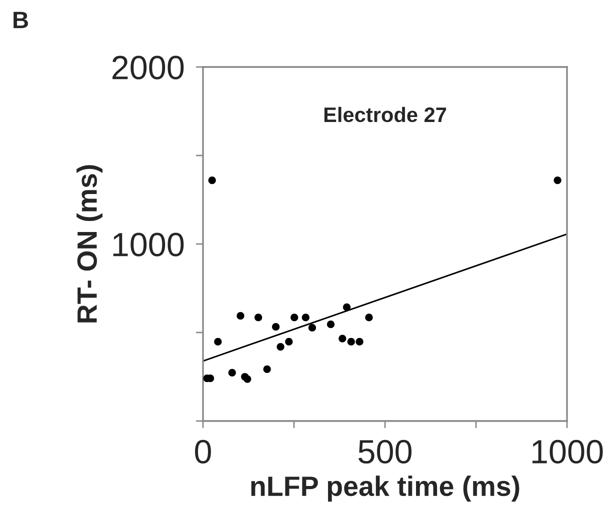 Image resolution: width=609 pixels, height=522 pixels. What do you see at coordinates (89, 243) in the screenshot?
I see `y-axis-title: RT- ON (ms)` at bounding box center [89, 243].